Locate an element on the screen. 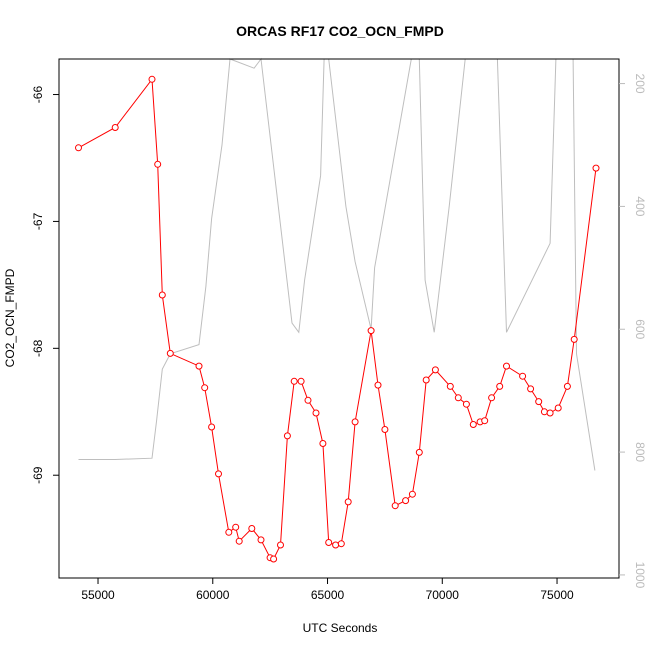  y-axis-label: CO2_OCN_FMPD is located at coordinates (10, 317).